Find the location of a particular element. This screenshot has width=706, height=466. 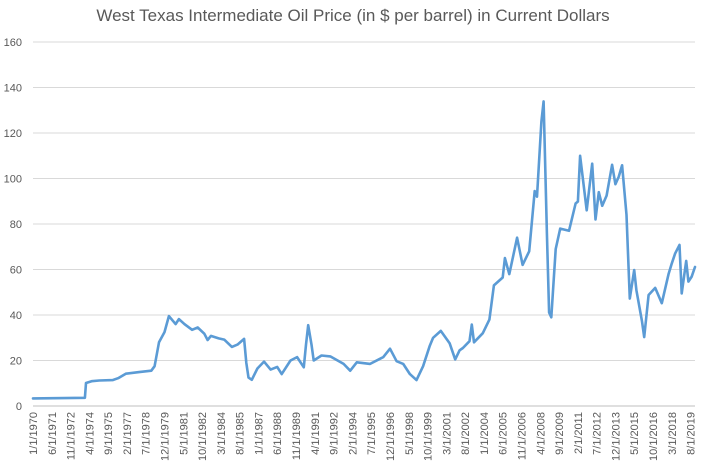

x-tick-label: 4/1/2008 is located at coordinates (541, 433).